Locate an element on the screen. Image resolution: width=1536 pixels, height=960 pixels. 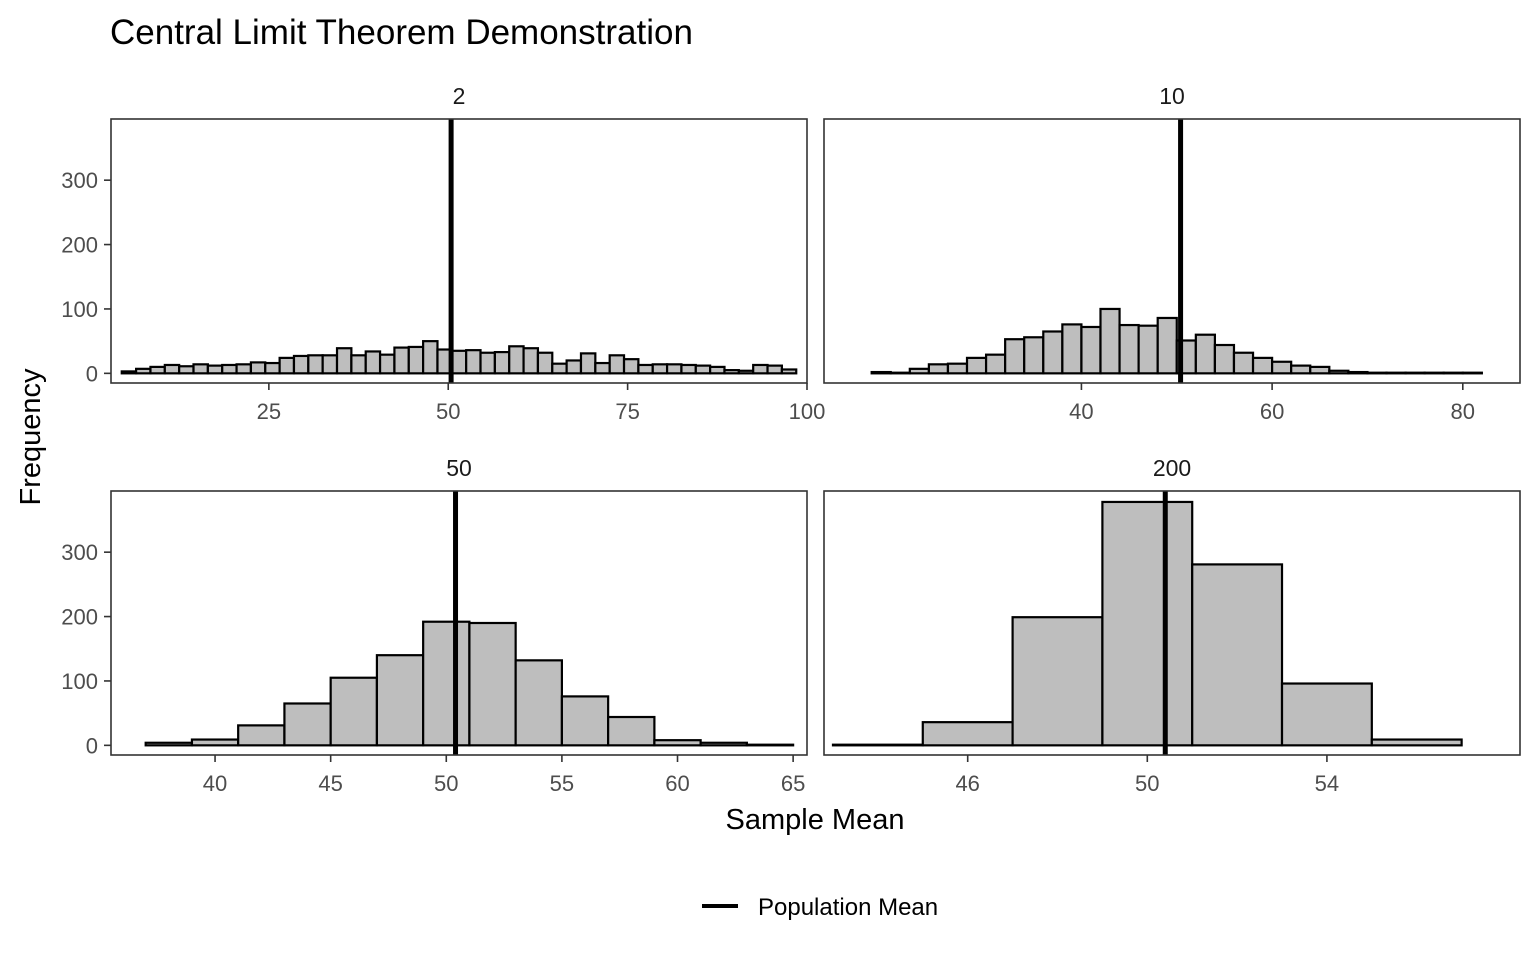
x-tick-label: 55 is located at coordinates (562, 783).